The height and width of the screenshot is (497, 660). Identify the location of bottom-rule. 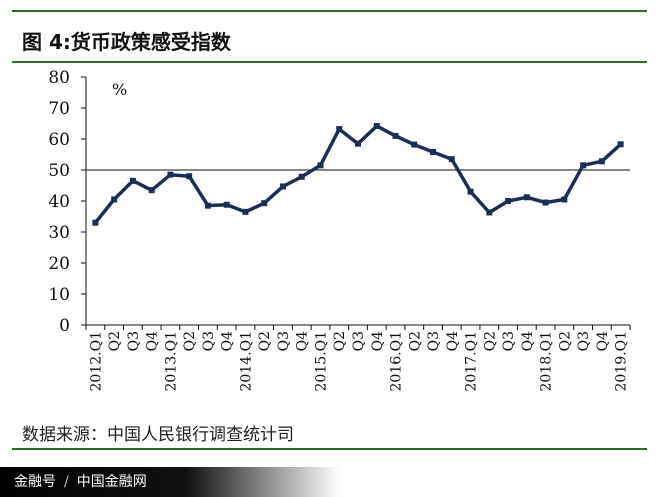
(329, 449).